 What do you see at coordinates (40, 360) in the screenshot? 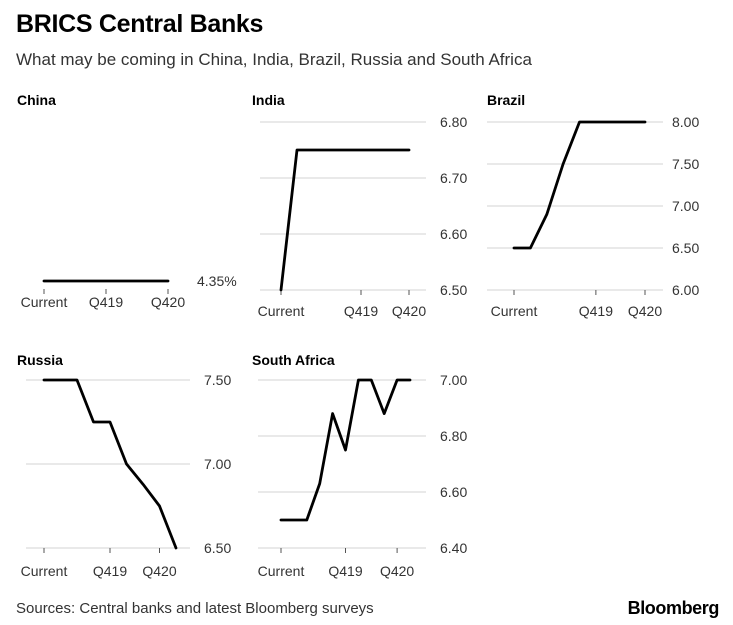
I see `russia-panel-title: Russia` at bounding box center [40, 360].